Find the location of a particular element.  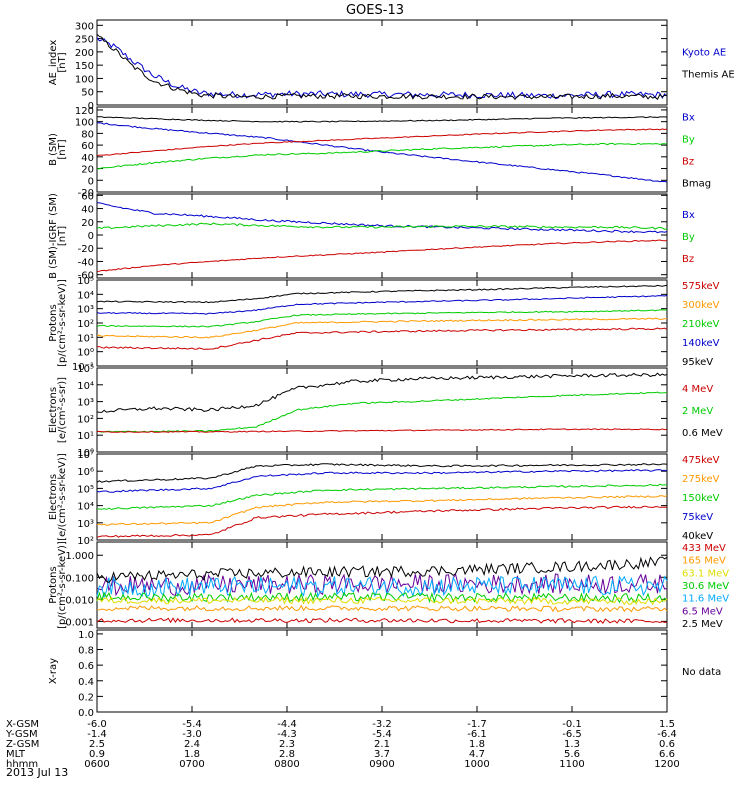

legend-entry: 63.1 MeV is located at coordinates (705, 573).